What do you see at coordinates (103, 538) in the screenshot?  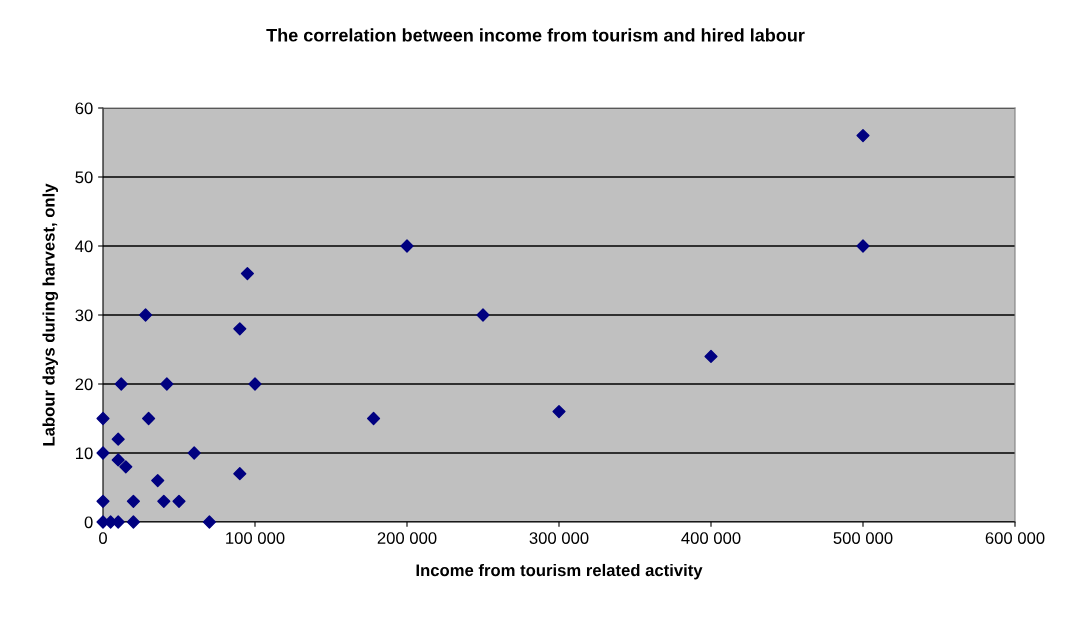 I see `x-tick-label: 0` at bounding box center [103, 538].